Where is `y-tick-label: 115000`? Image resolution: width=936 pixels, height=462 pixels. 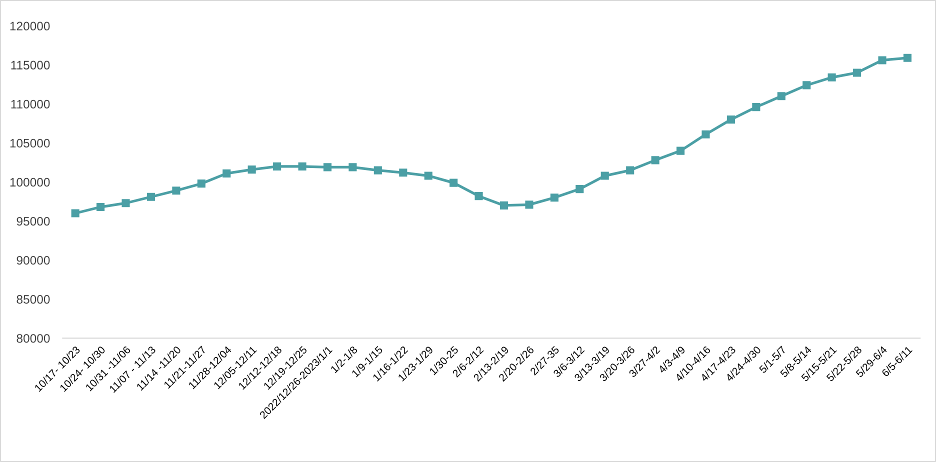 y-tick-label: 115000 is located at coordinates (30, 65).